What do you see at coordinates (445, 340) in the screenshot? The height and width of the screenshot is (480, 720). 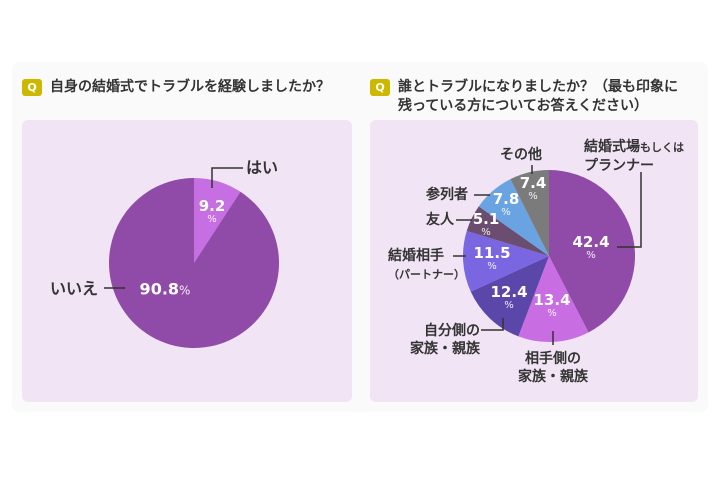 I see `label-own-family: 自分側の 家族・親族` at bounding box center [445, 340].